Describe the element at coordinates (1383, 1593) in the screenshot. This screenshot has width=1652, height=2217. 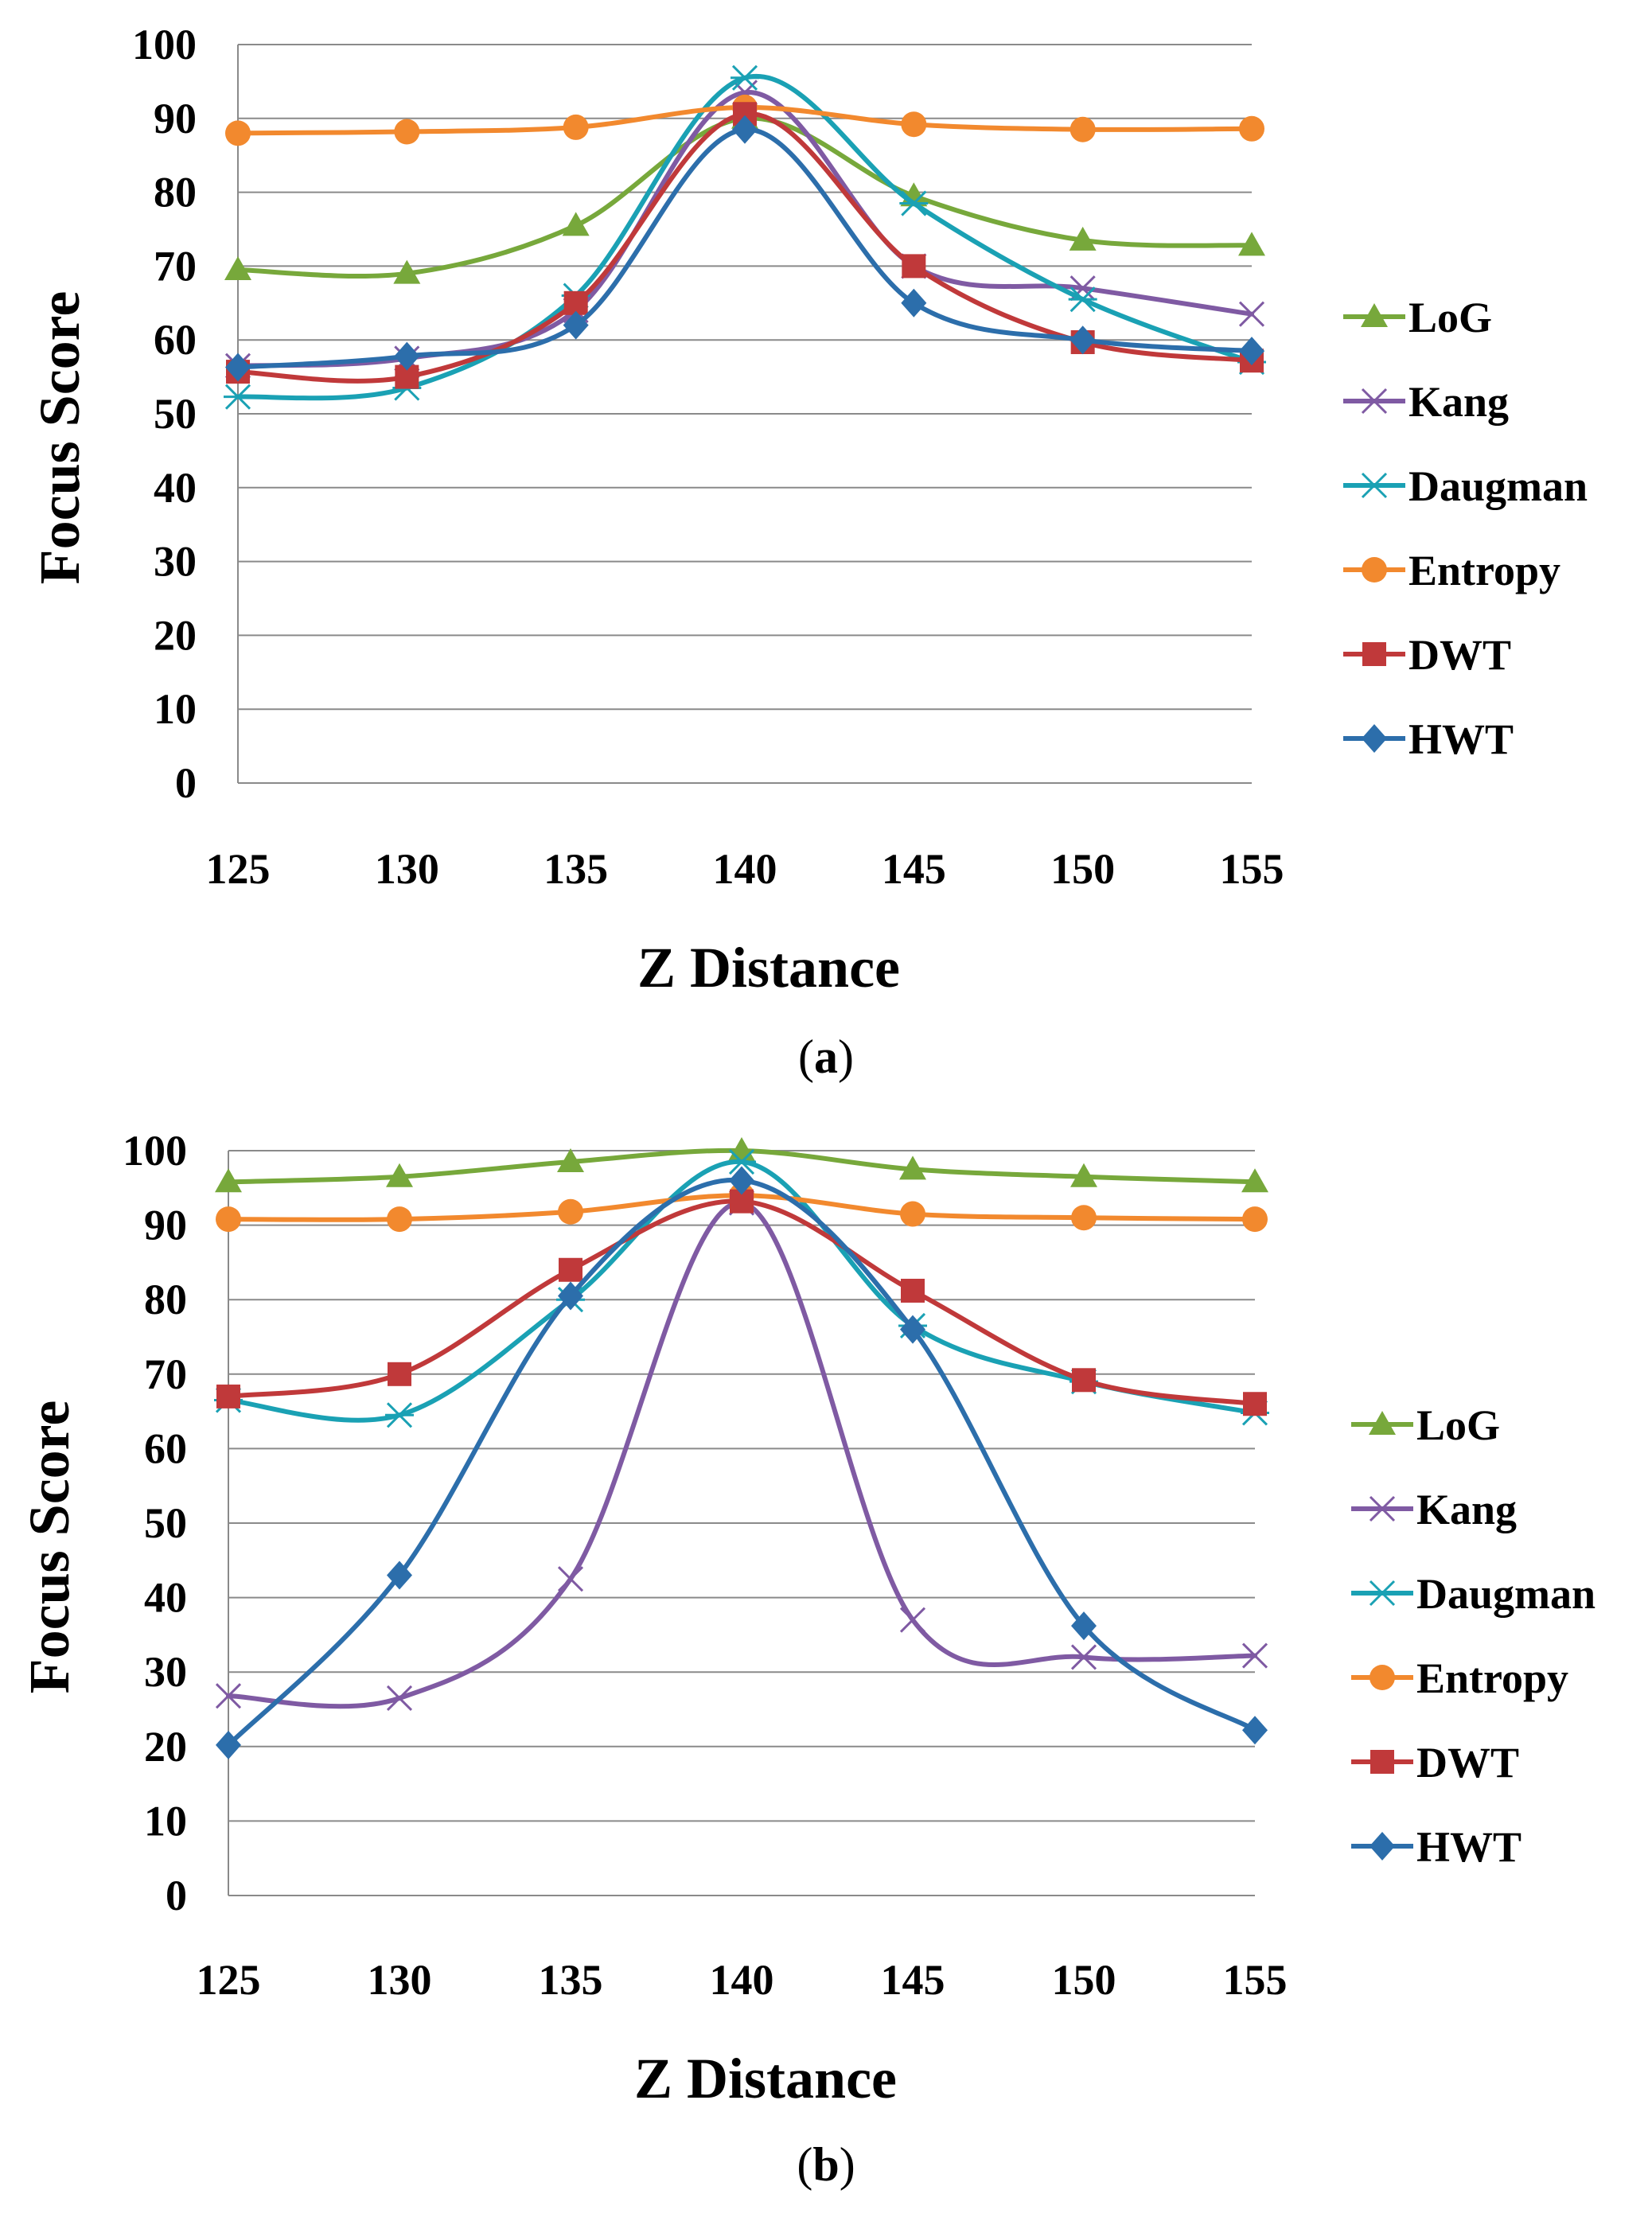
I see `star-marker-icon` at that location.